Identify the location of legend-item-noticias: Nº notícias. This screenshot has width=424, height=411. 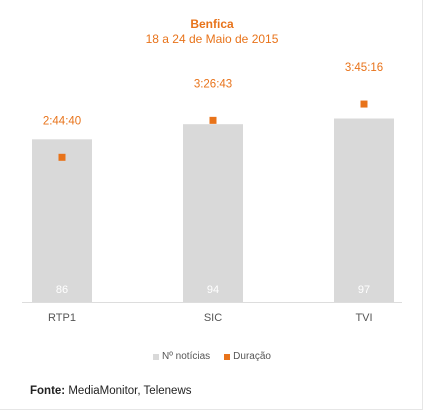
(181, 356).